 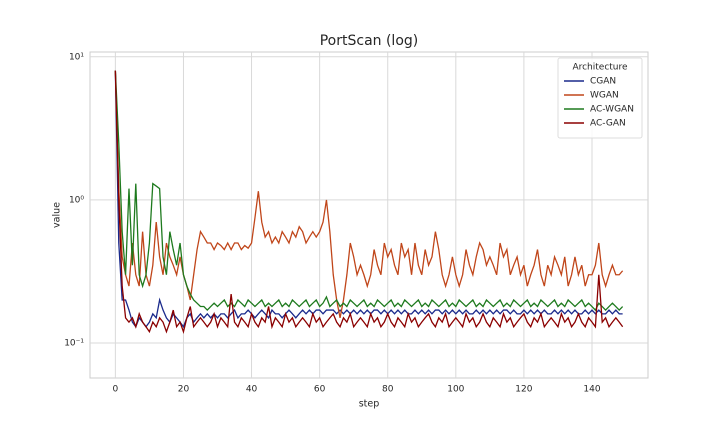 What do you see at coordinates (252, 390) in the screenshot?
I see `x-tick-label: 40` at bounding box center [252, 390].